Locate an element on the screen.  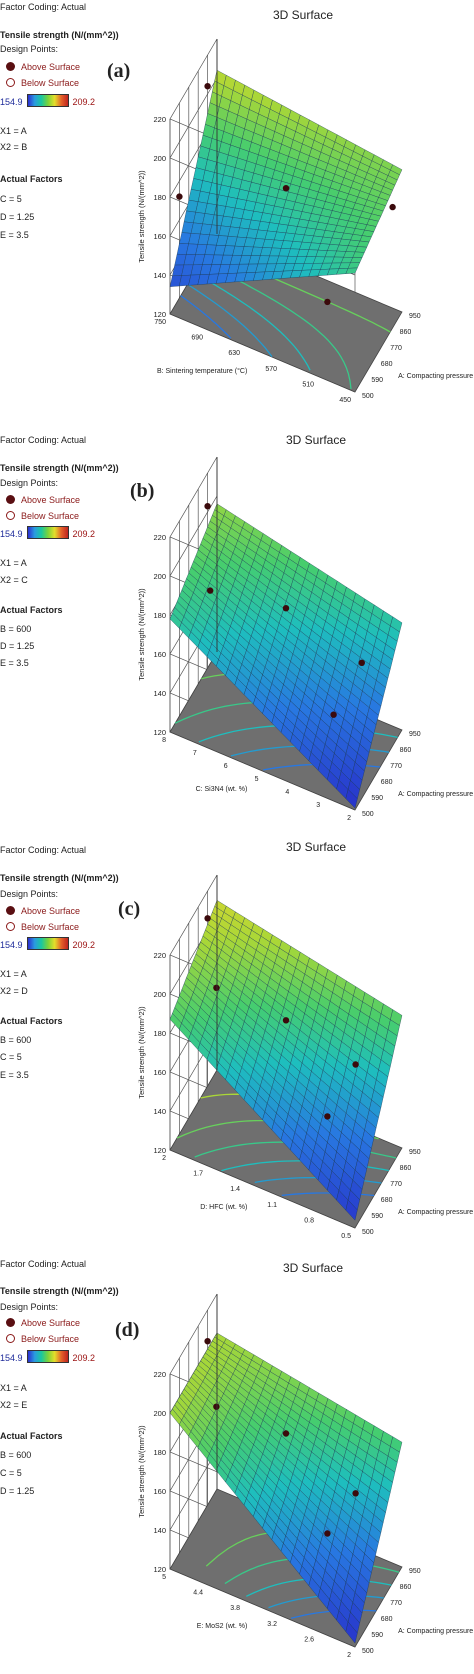
response-surface is located at coordinates (286, 1488).